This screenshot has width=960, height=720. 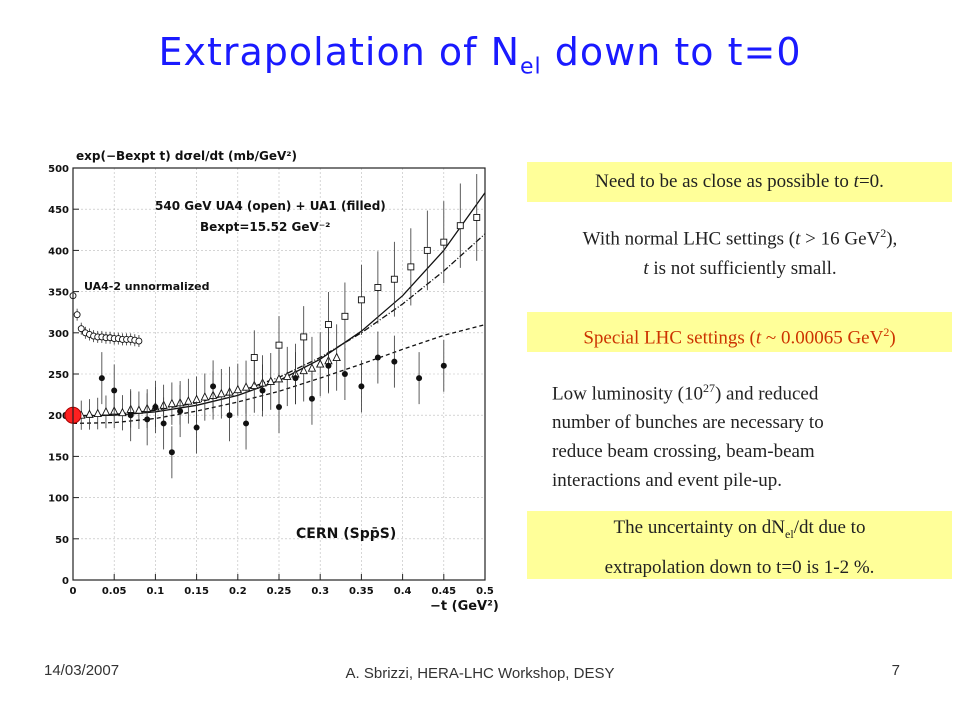 What do you see at coordinates (531, 67) in the screenshot?
I see `title-subscript: el` at bounding box center [531, 67].